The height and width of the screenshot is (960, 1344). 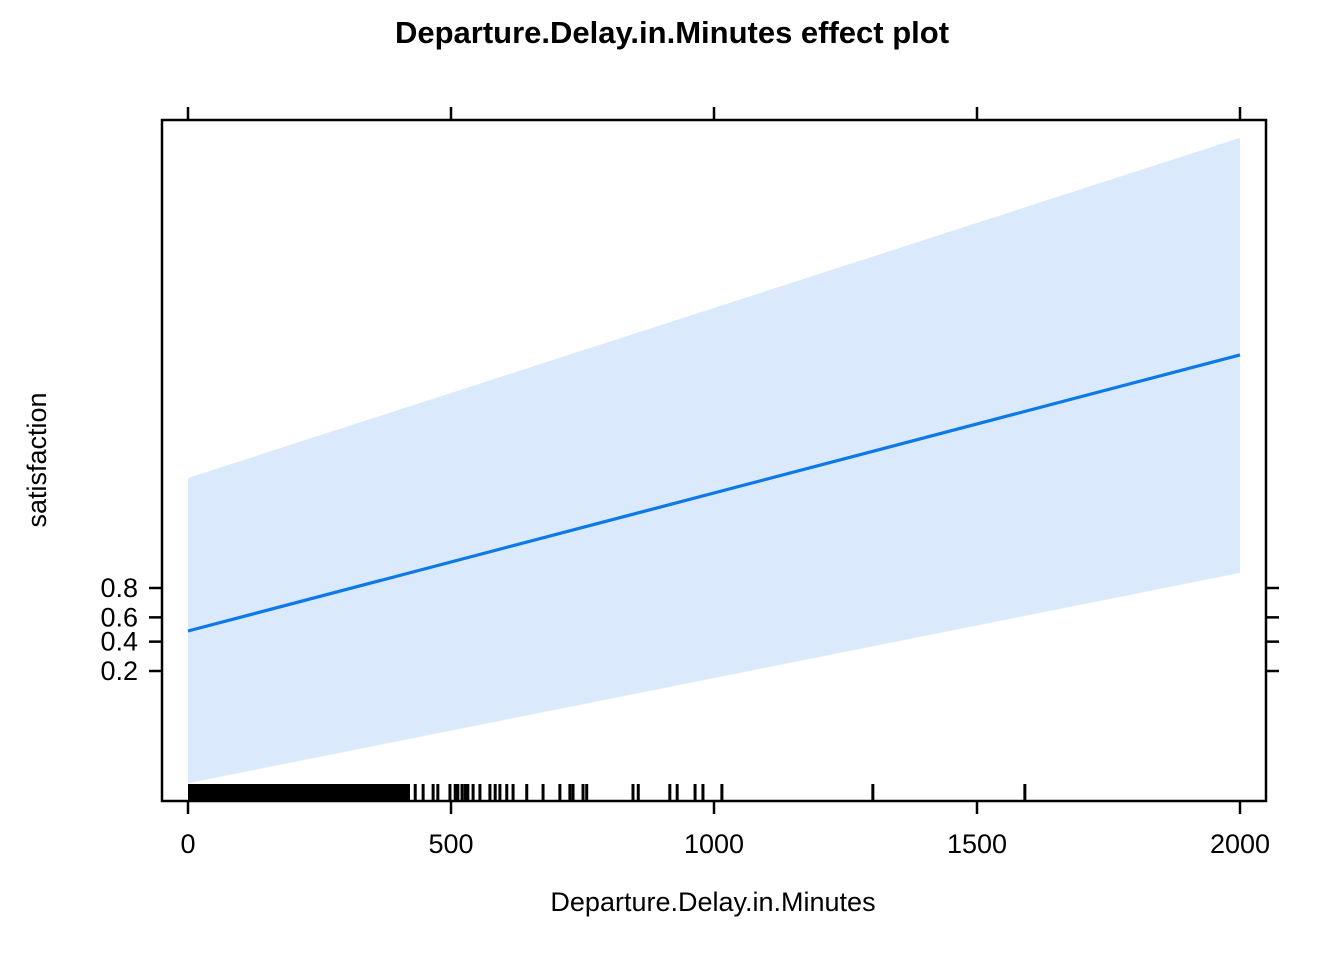 What do you see at coordinates (714, 844) in the screenshot?
I see `x-tick-label: 1000` at bounding box center [714, 844].